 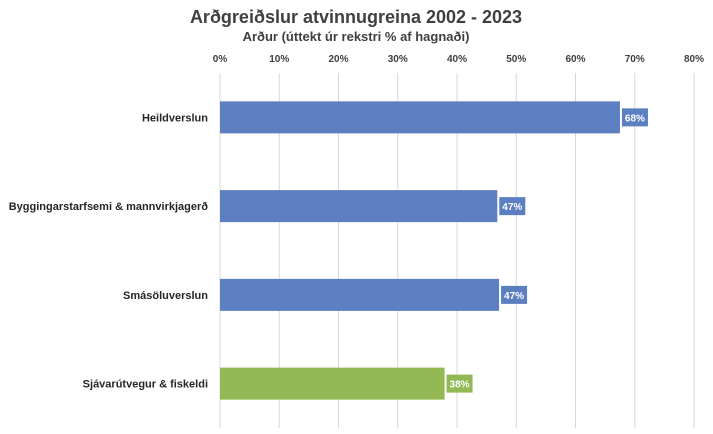 I want to click on data-label: 68%, so click(x=635, y=118).